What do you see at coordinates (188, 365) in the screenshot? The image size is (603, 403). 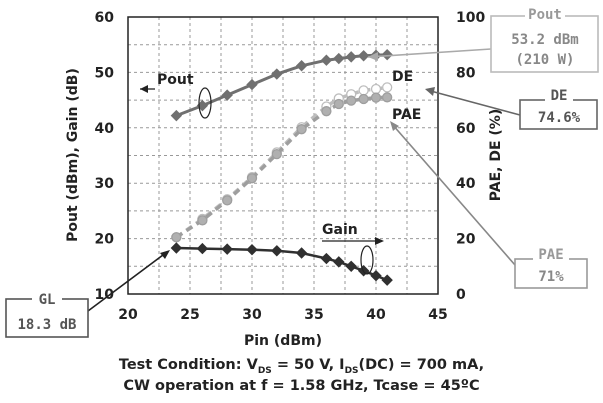 I see `test-condition-text-a: Test Condition: V` at bounding box center [188, 365].